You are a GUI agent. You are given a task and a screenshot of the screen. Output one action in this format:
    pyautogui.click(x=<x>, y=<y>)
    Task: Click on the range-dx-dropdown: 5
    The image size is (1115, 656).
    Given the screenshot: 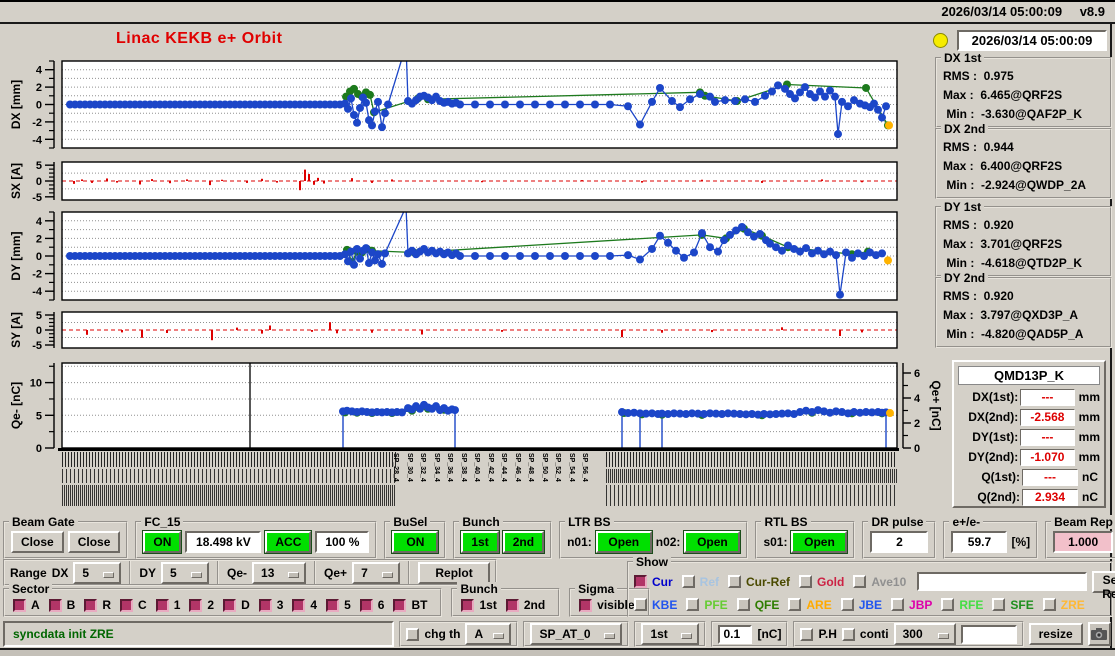 What is the action you would take?
    pyautogui.click(x=97, y=572)
    